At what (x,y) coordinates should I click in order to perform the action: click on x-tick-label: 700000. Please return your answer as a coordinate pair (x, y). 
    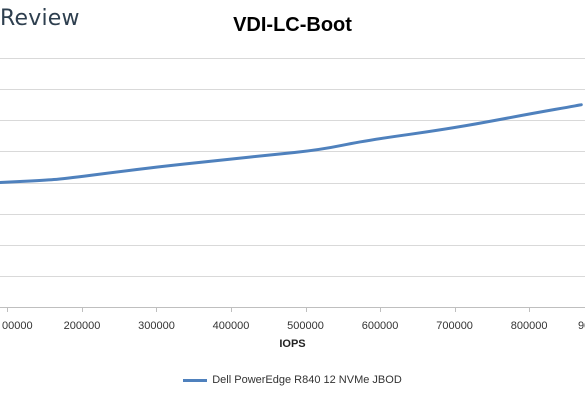
    Looking at the image, I should click on (454, 326).